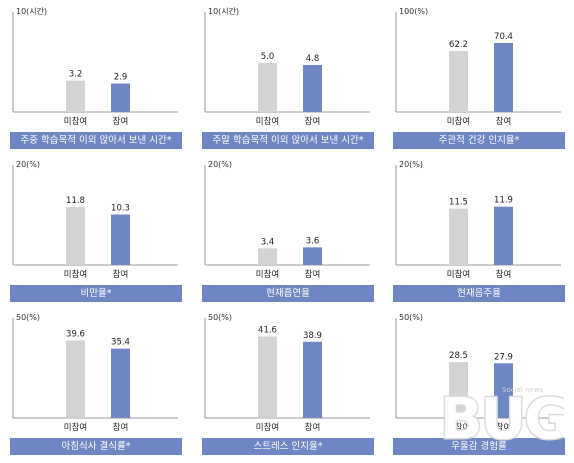  What do you see at coordinates (120, 343) in the screenshot?
I see `data-label: 35.4` at bounding box center [120, 343].